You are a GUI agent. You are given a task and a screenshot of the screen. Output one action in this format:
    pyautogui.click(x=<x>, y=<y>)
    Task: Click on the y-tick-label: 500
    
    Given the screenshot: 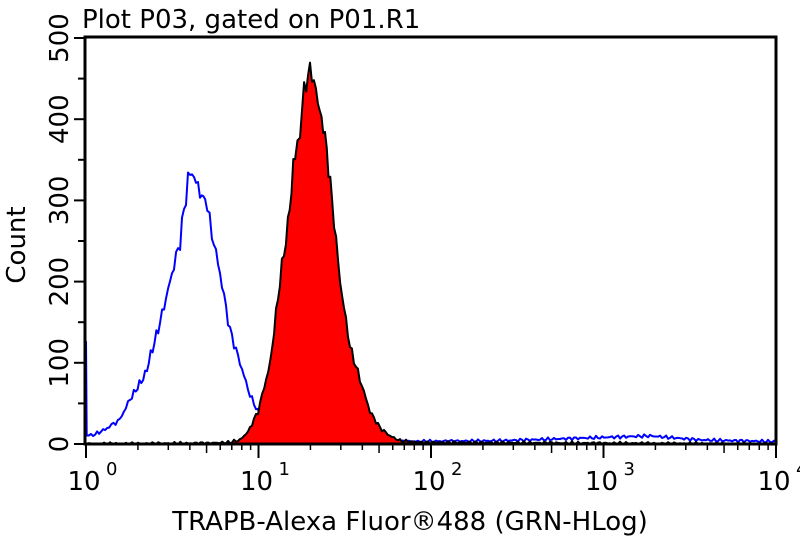 What is the action you would take?
    pyautogui.click(x=60, y=38)
    